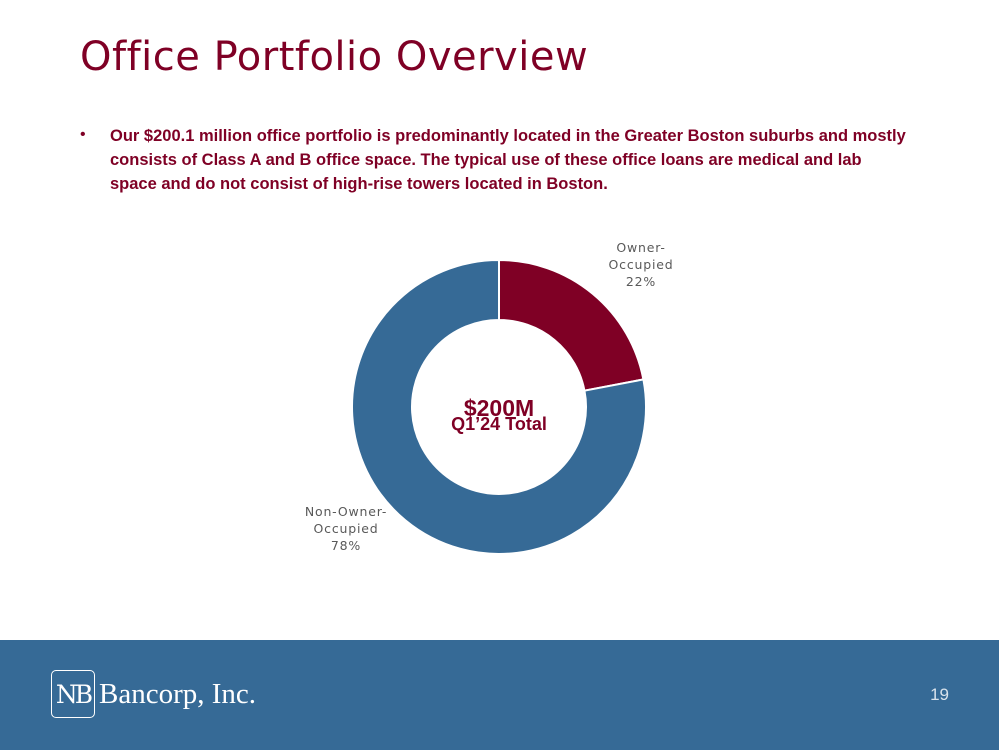 Image resolution: width=999 pixels, height=750 pixels. I want to click on logo-name: Bancorp, Inc., so click(178, 693).